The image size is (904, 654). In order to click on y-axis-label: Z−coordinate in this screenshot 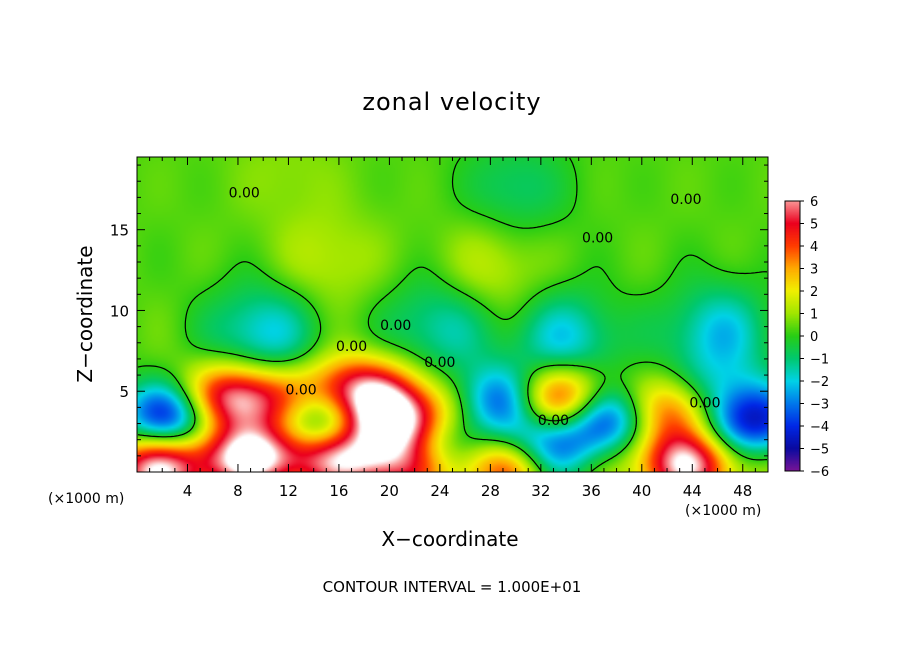, I will do `click(85, 314)`.